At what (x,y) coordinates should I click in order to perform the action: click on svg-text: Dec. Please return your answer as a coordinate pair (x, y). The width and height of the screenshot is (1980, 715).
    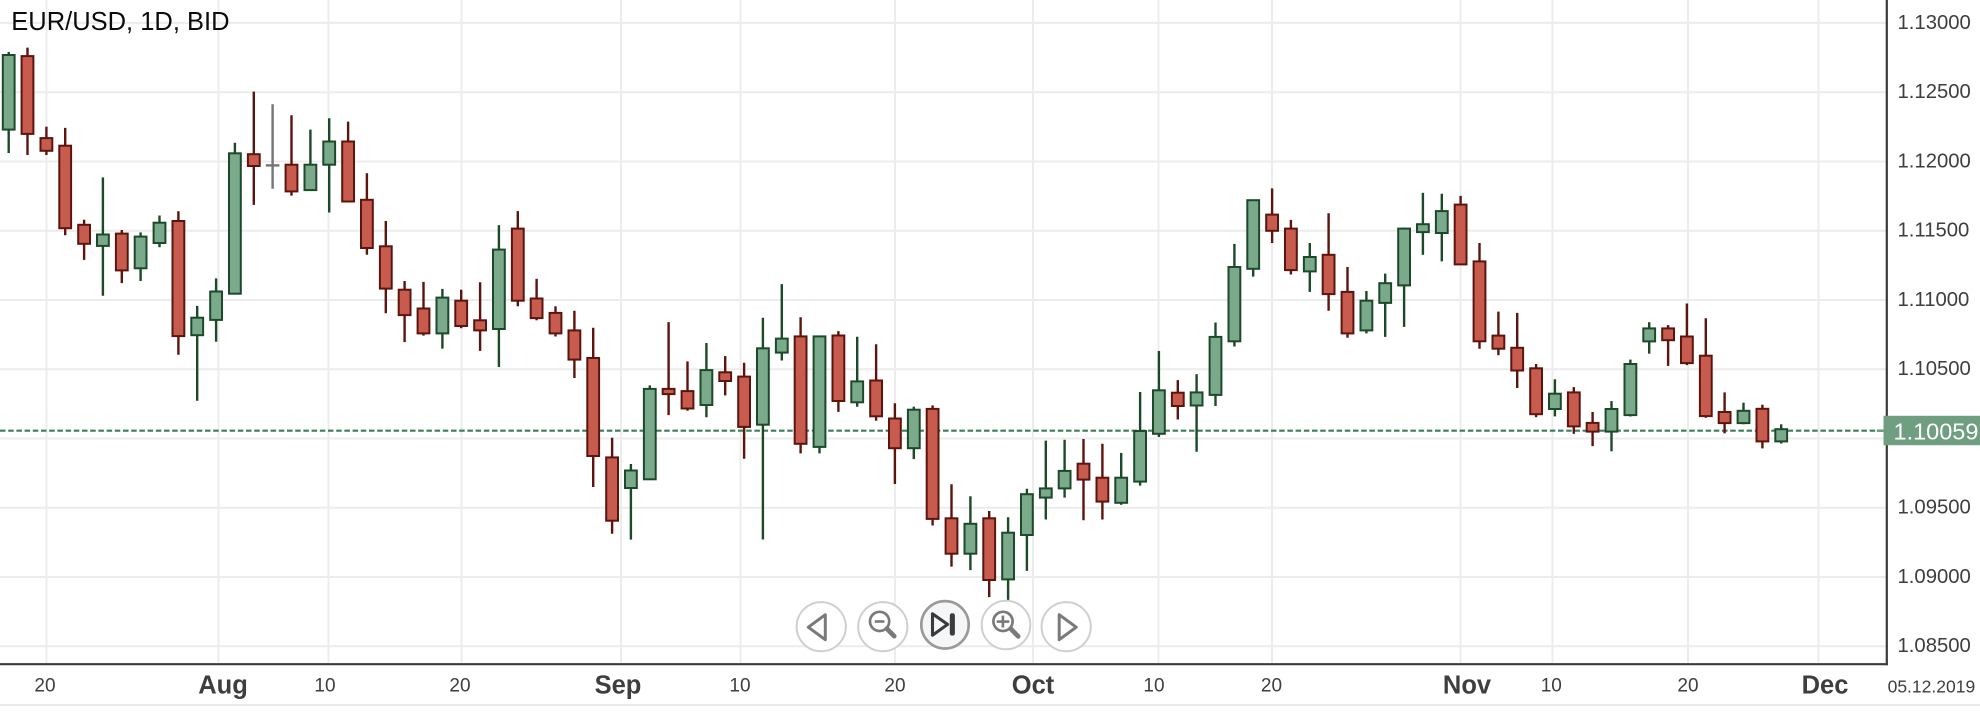
    Looking at the image, I should click on (1825, 685).